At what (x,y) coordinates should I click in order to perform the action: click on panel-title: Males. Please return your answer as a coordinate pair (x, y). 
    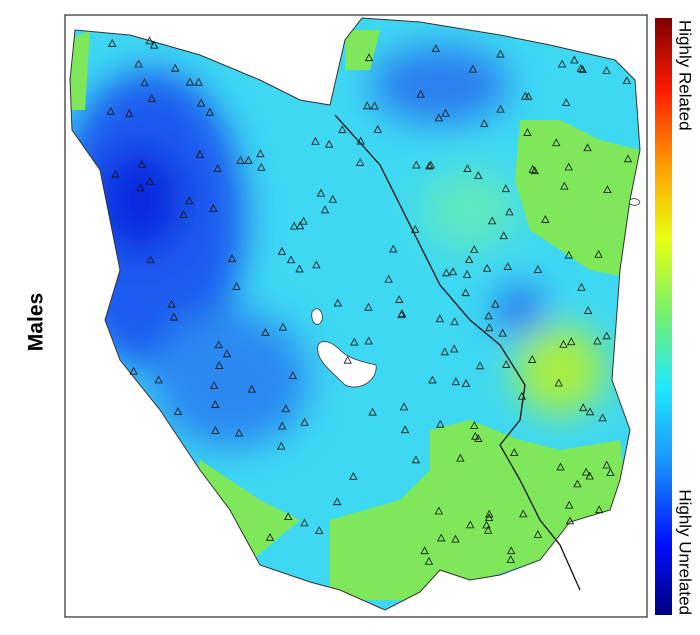
    Looking at the image, I should click on (36, 322).